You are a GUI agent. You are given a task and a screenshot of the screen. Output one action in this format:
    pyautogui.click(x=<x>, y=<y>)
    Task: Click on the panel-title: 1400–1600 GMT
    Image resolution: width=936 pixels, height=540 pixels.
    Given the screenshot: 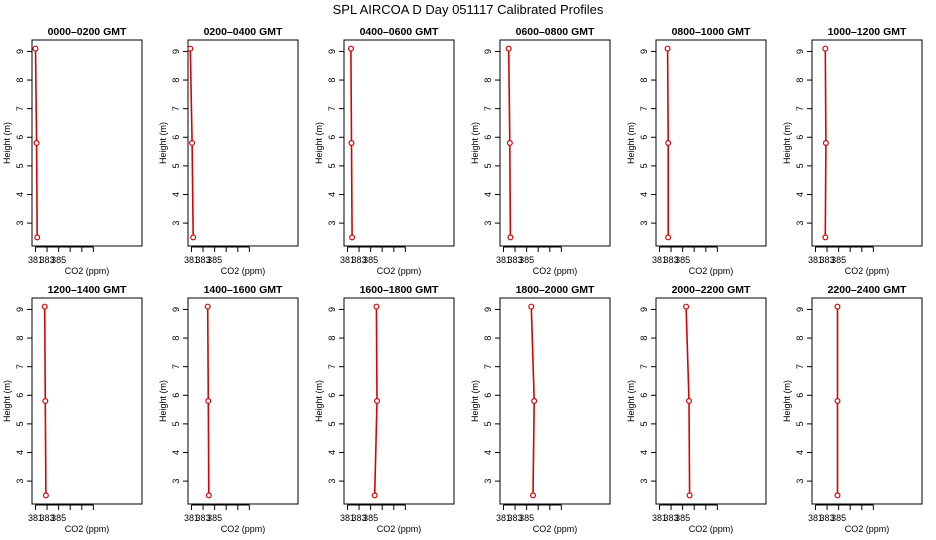 What is the action you would take?
    pyautogui.click(x=243, y=290)
    